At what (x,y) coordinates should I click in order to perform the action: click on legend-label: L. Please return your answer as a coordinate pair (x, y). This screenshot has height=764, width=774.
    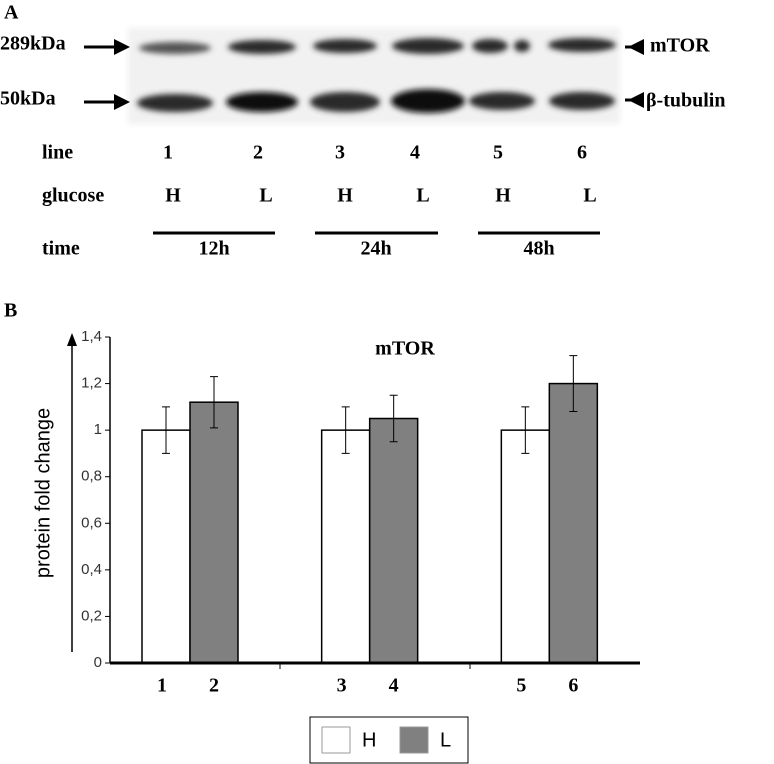
    Looking at the image, I should click on (445, 740).